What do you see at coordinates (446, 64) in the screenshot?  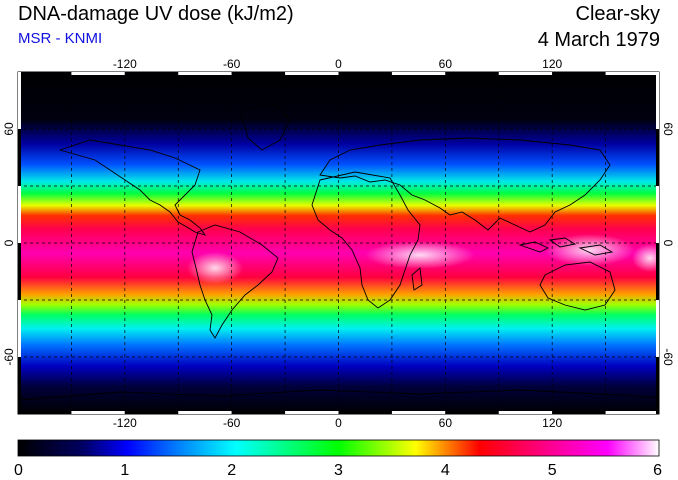 I see `lon-tick-label-top: 60` at bounding box center [446, 64].